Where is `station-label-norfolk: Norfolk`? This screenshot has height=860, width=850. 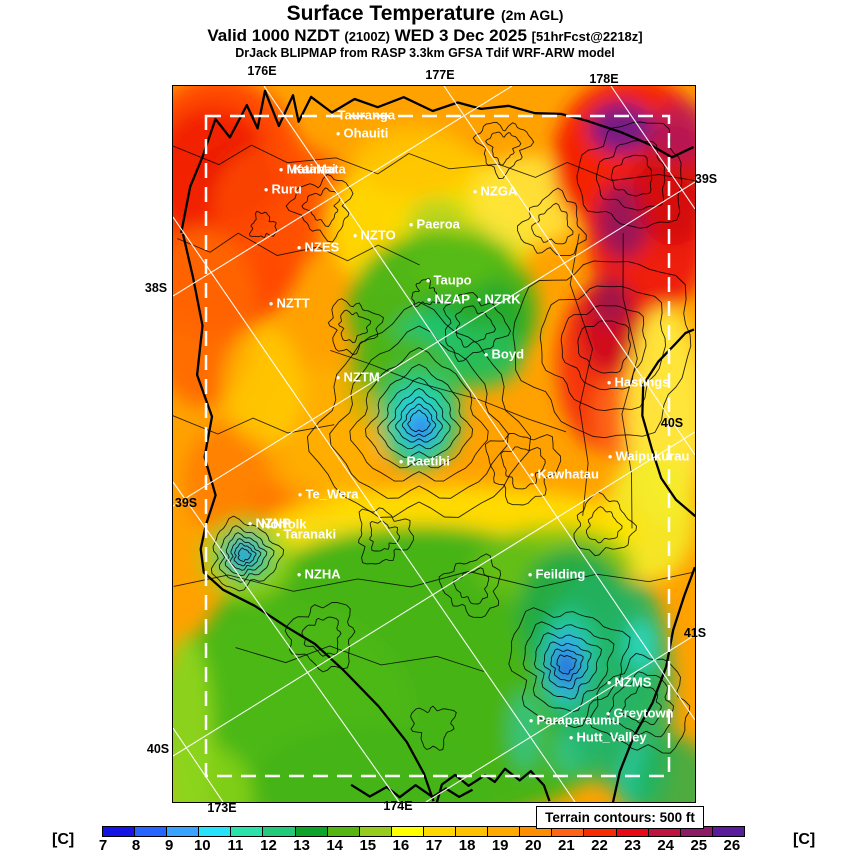 station-label-norfolk: Norfolk is located at coordinates (284, 524).